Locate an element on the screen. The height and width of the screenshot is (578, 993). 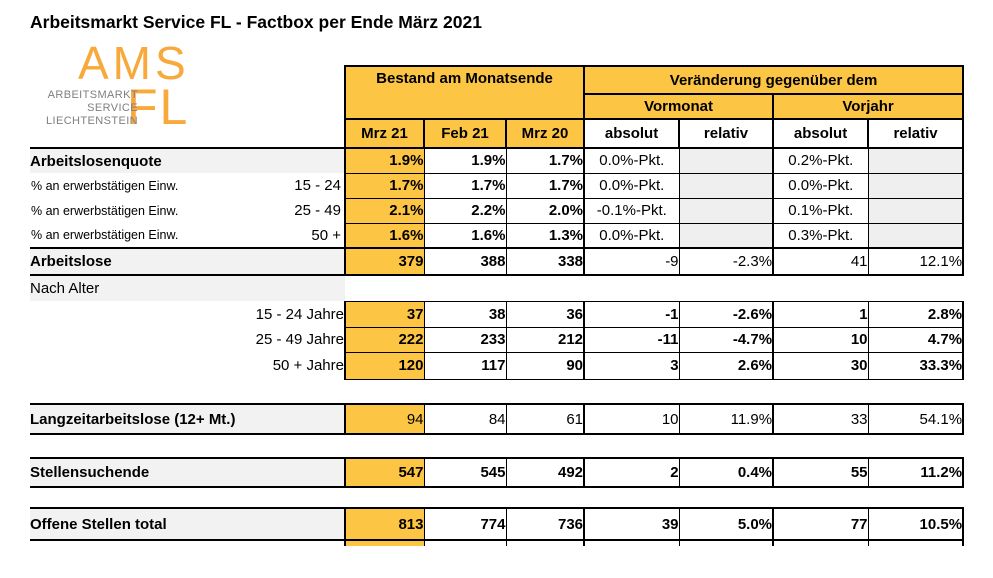
quote-50plus-vormonat-relativ is located at coordinates (726, 235).